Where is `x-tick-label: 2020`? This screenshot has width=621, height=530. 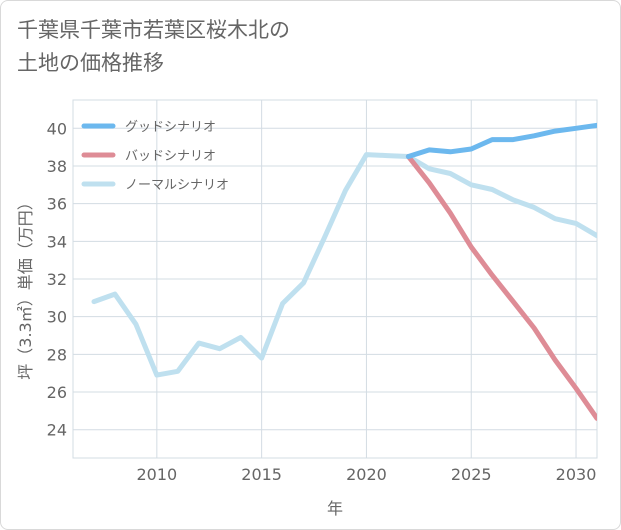 x-tick-label: 2020 is located at coordinates (366, 474).